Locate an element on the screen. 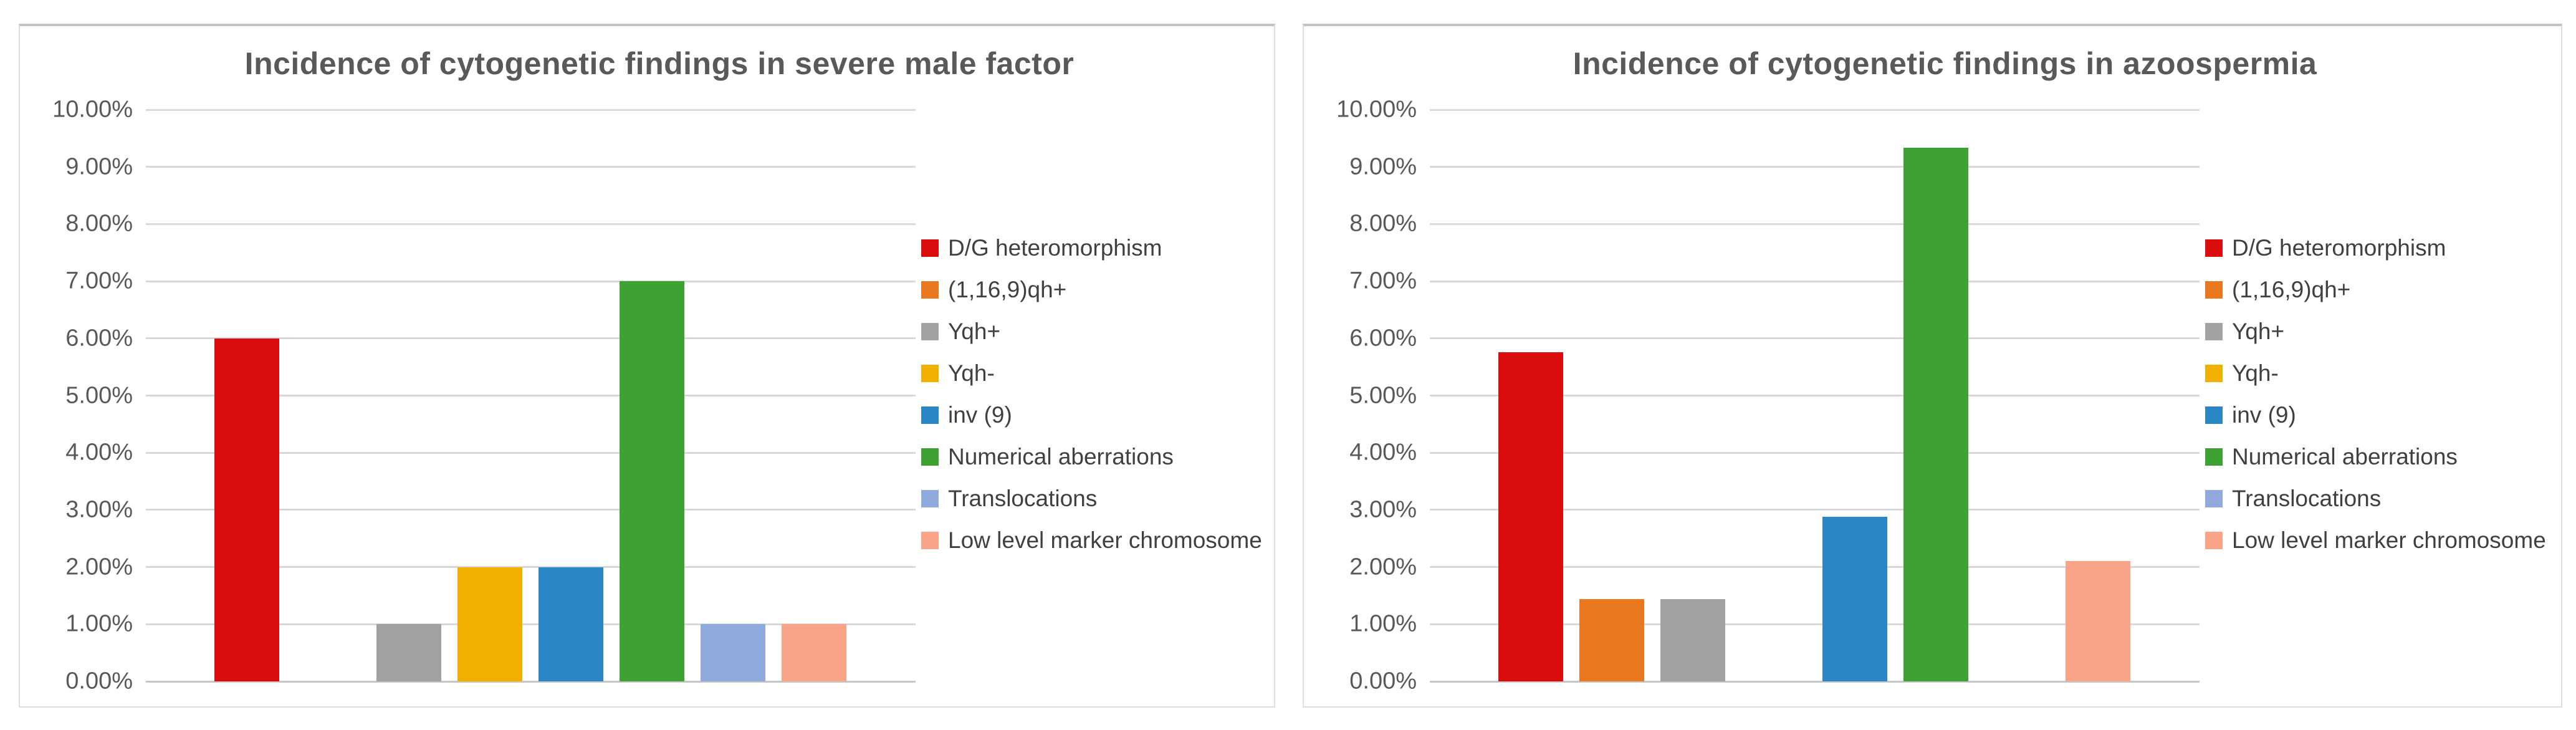 The width and height of the screenshot is (2576, 730). y-tick-label: 10.00% is located at coordinates (1377, 109).